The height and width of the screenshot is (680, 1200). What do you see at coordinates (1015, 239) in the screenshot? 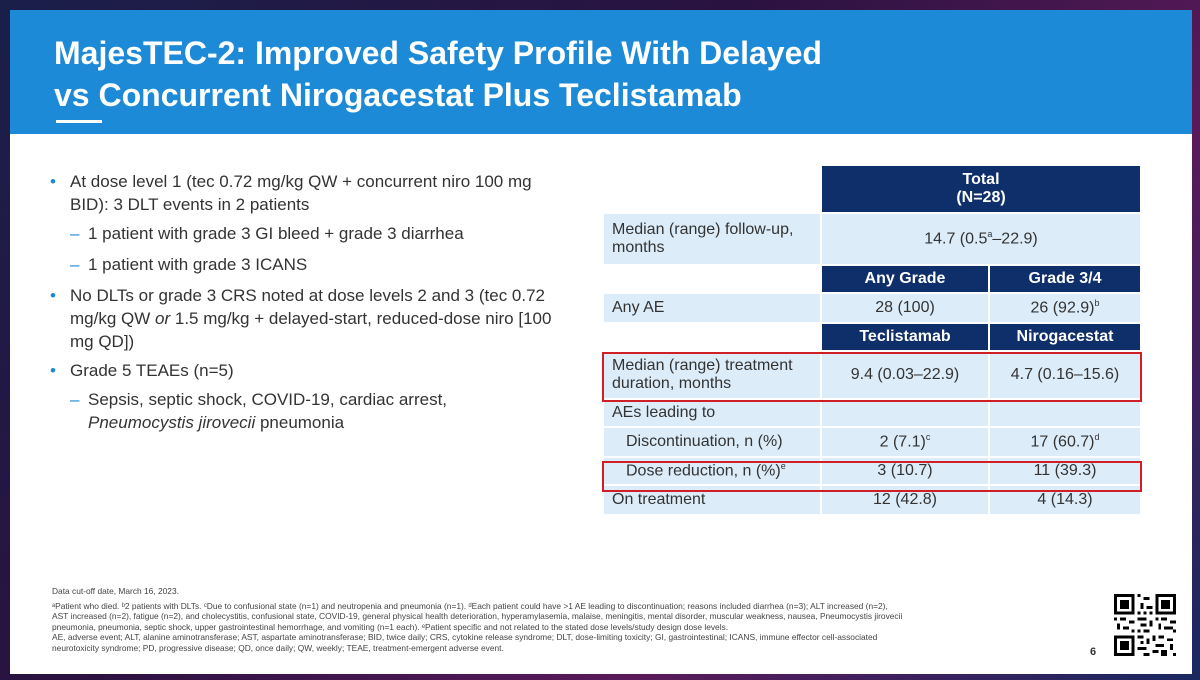
I see `followup-value-end: –22.9)` at bounding box center [1015, 239].